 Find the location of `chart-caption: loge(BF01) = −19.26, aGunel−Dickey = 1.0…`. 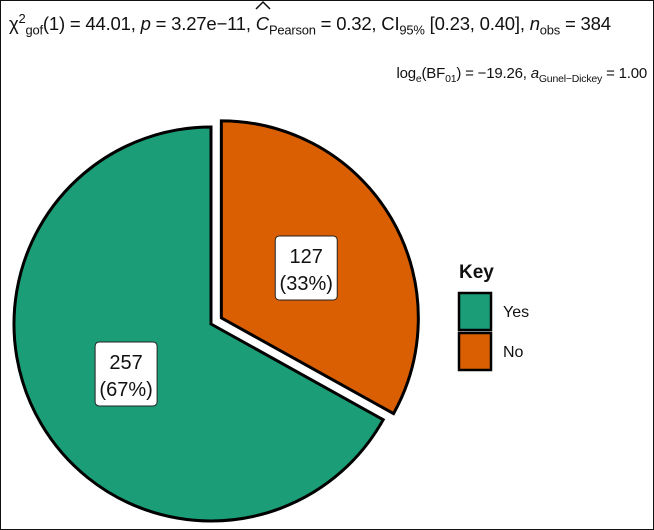

chart-caption: loge(BF01) = −19.26, aGunel−Dickey = 1.0… is located at coordinates (521, 75).